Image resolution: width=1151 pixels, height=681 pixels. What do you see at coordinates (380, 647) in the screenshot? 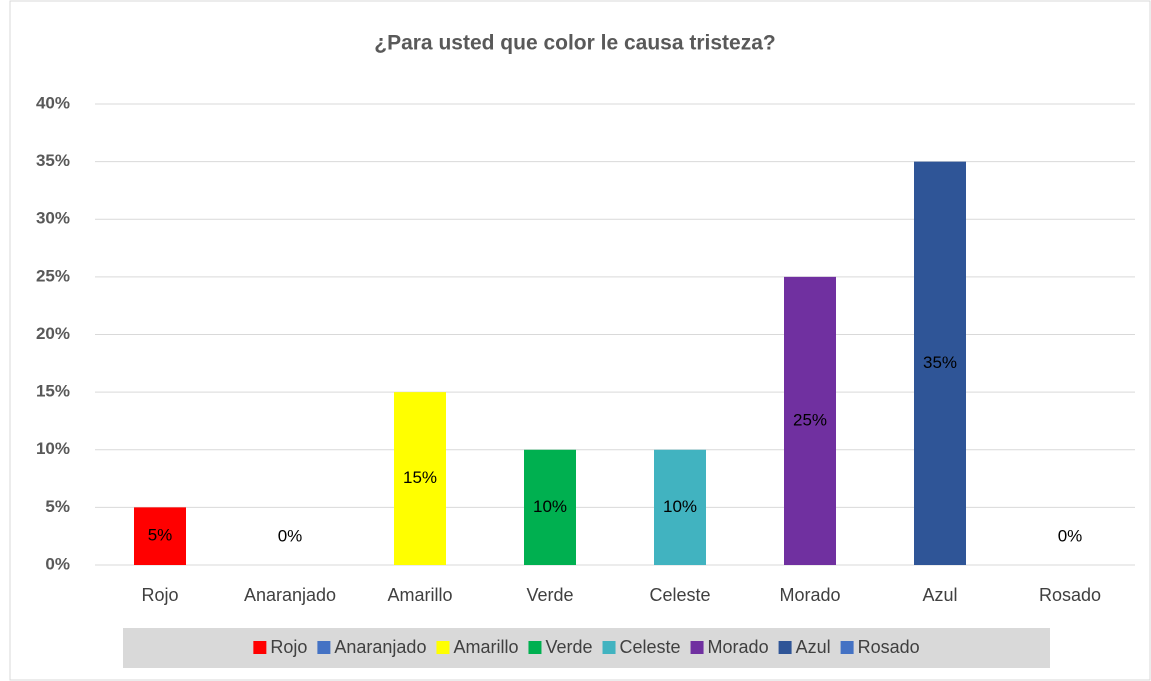
I see `legend-label: Anaranjado` at bounding box center [380, 647].